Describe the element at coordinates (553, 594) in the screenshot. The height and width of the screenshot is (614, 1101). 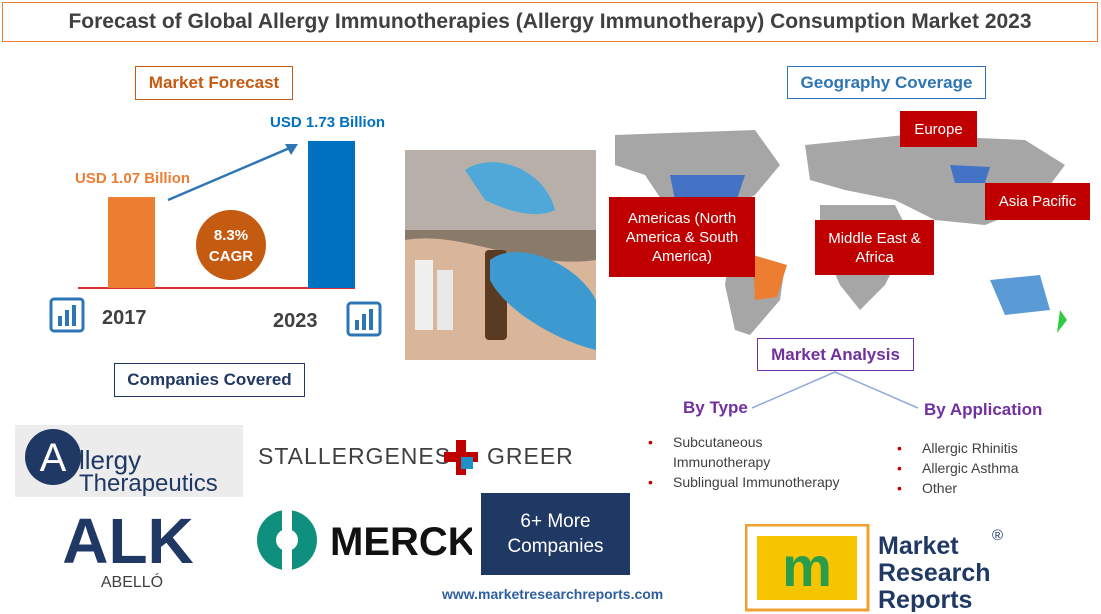
I see `website: www.marketresearchreports.com` at that location.